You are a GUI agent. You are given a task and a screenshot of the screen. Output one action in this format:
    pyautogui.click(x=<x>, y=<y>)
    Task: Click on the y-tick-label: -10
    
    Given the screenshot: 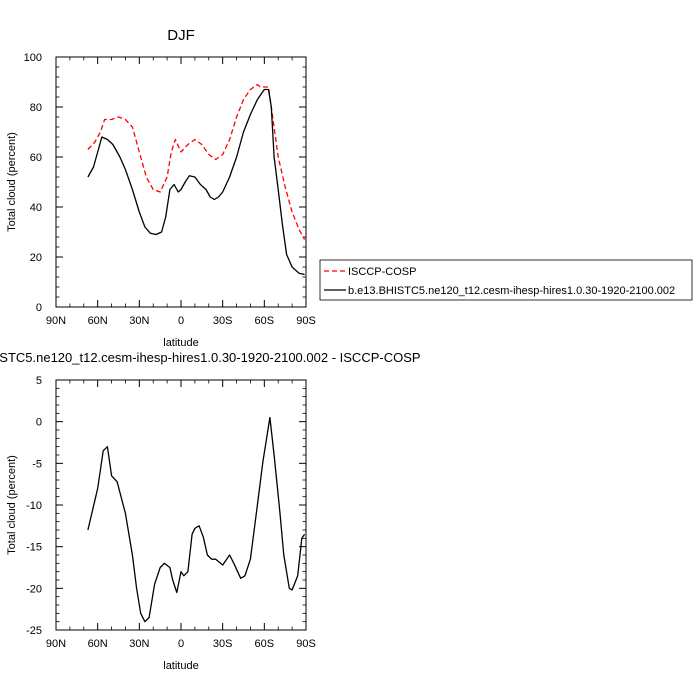 What is the action you would take?
    pyautogui.click(x=34, y=506)
    